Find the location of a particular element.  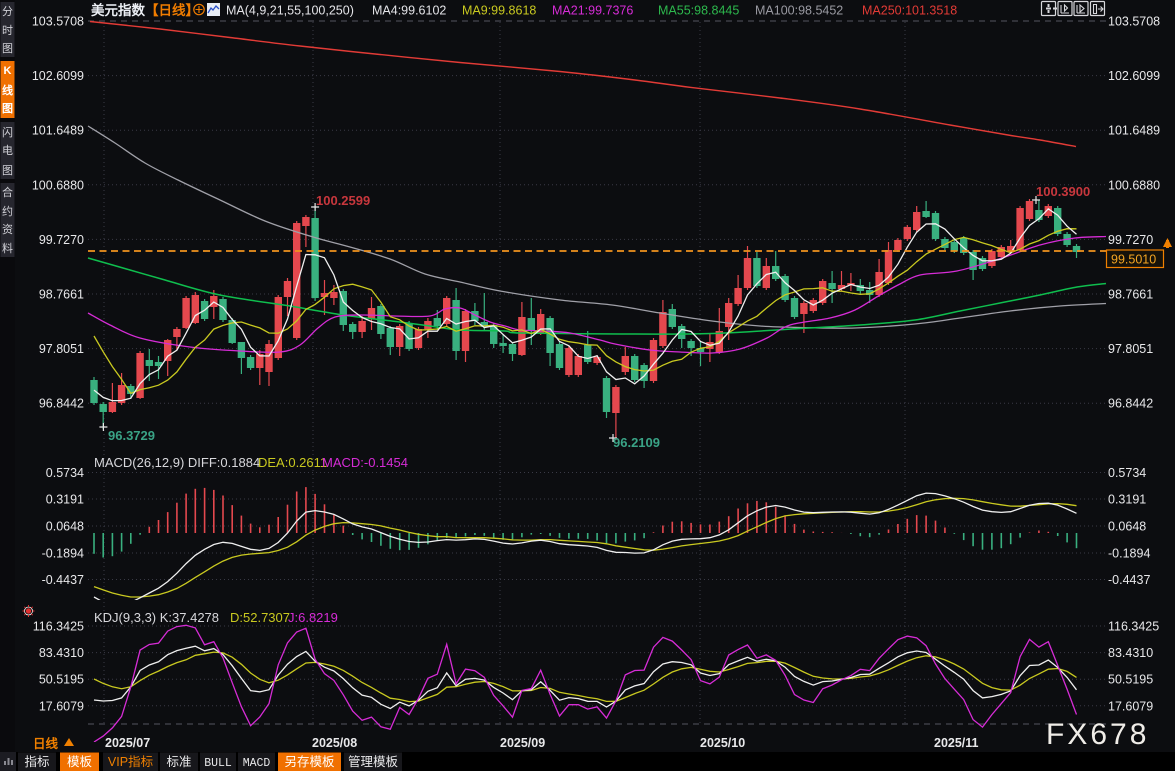

svg-text: 标准 is located at coordinates (178, 762).